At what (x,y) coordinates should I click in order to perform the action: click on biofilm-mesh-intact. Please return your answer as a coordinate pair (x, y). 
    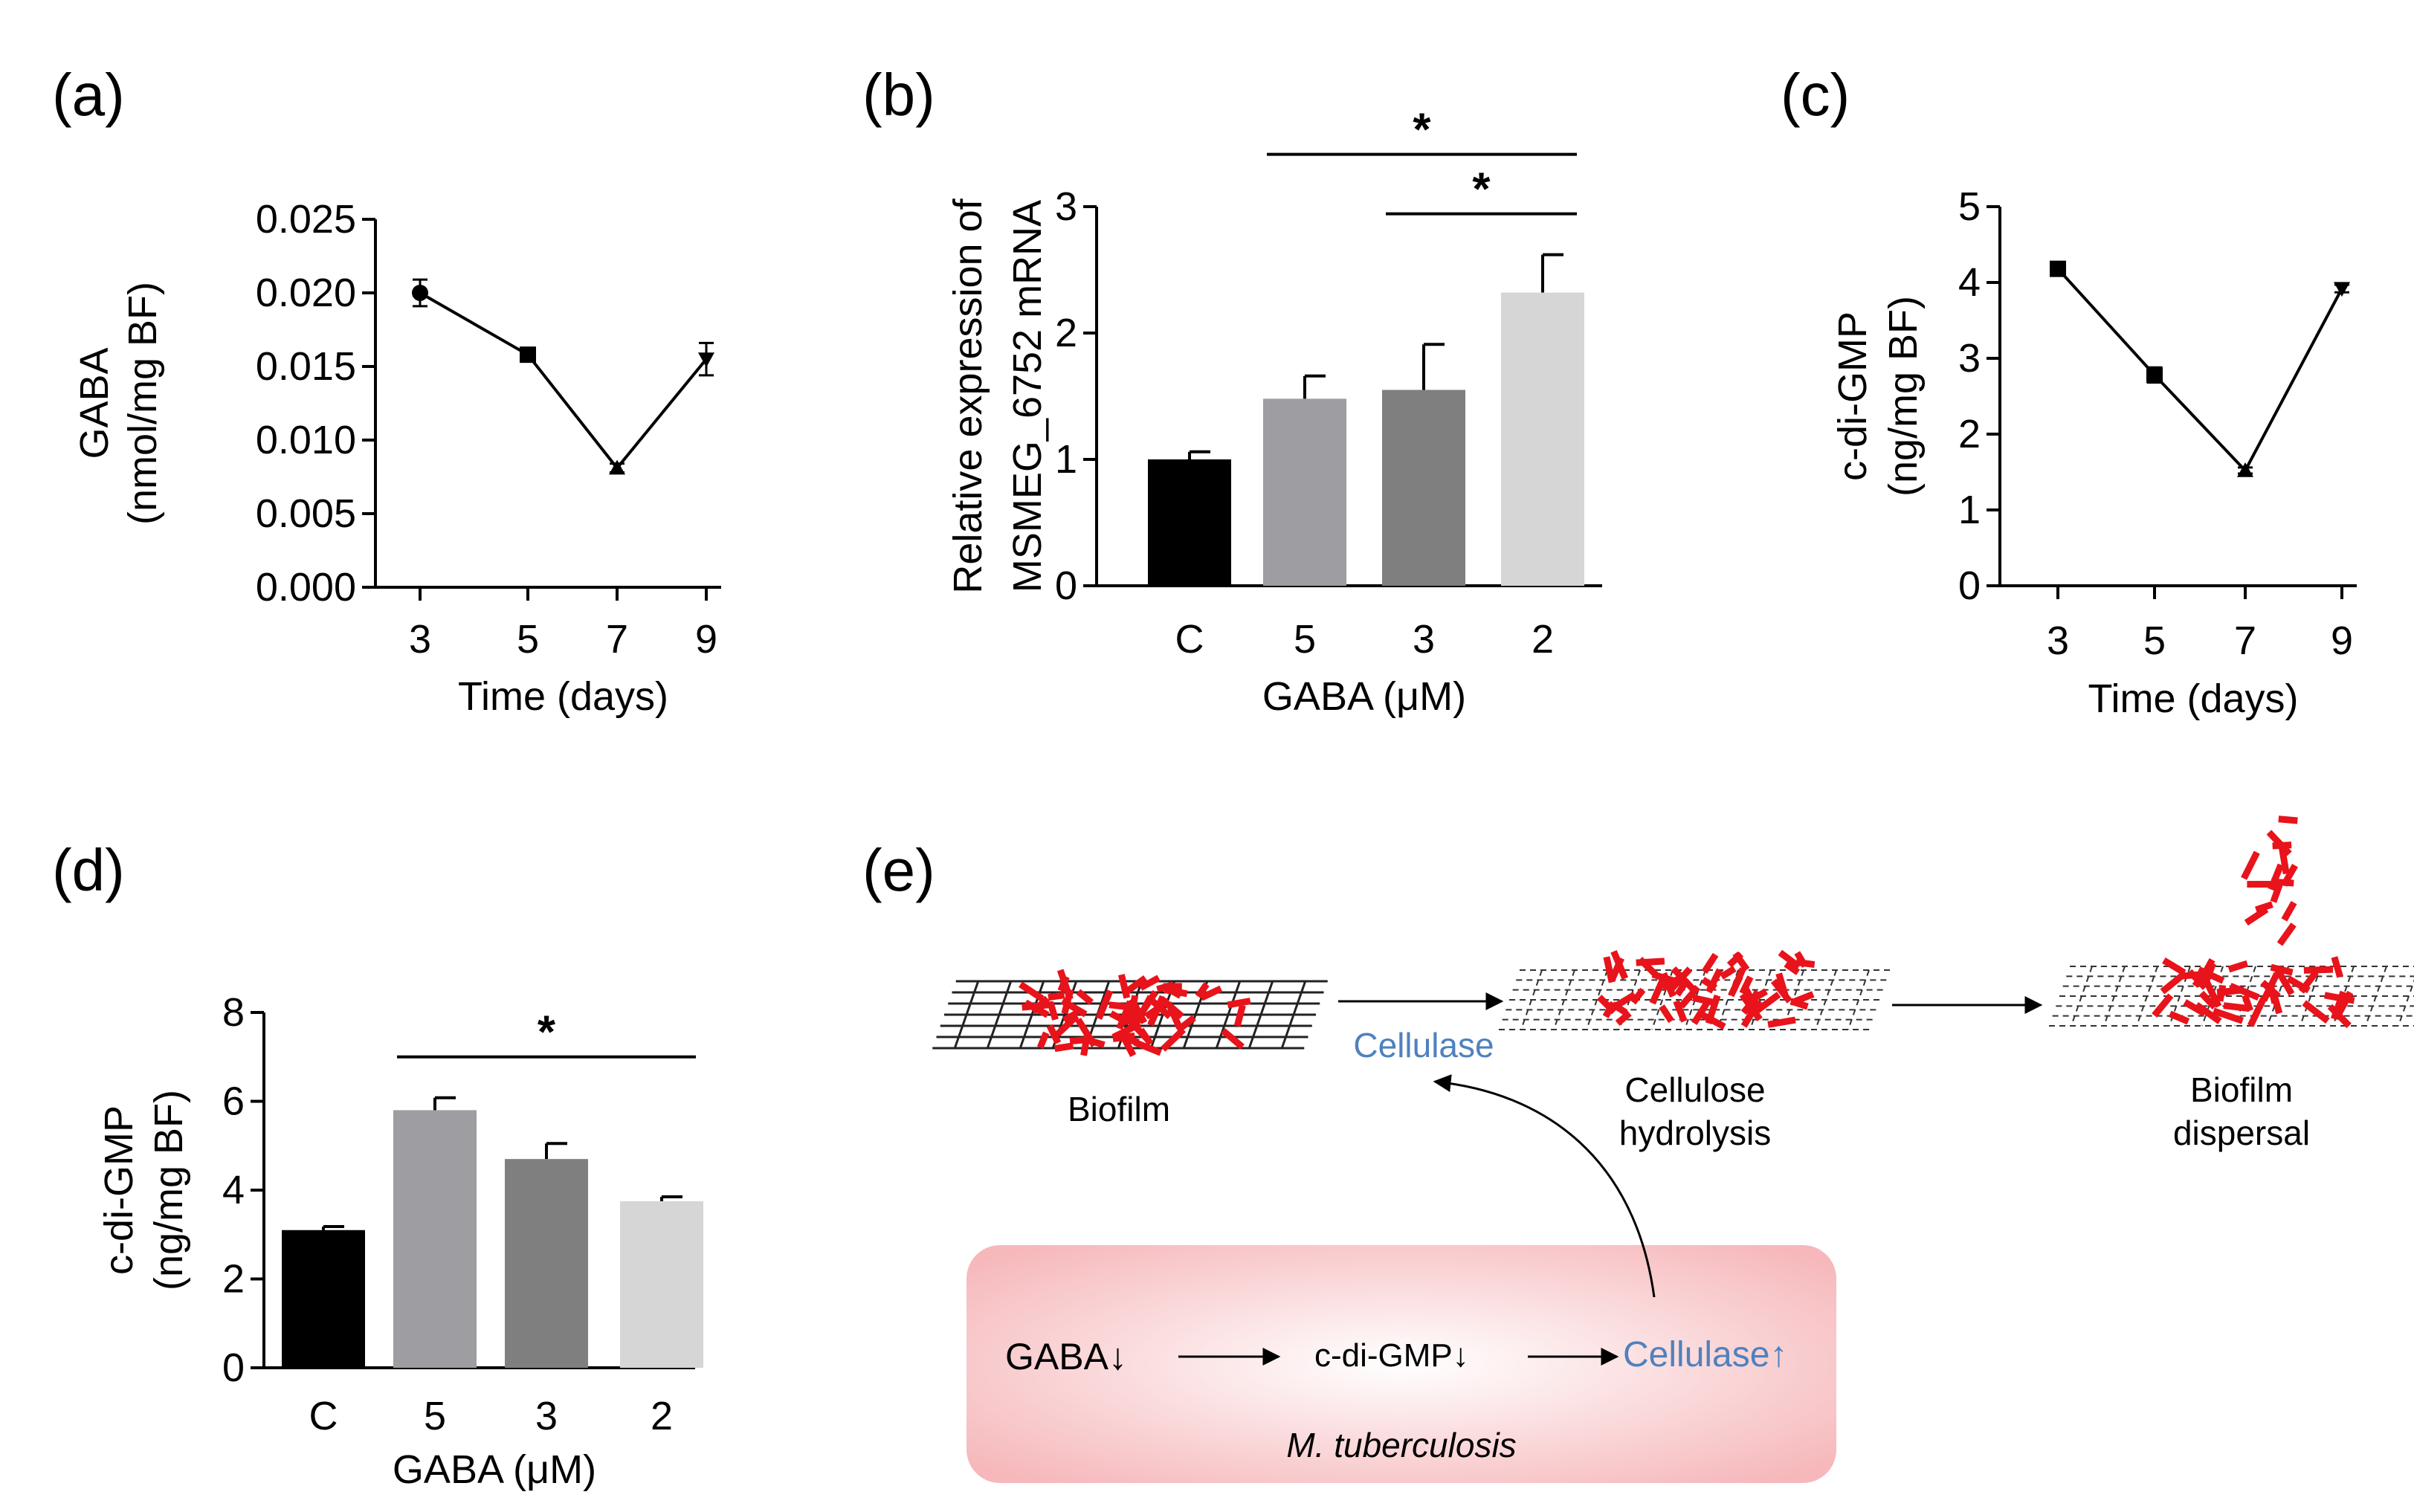
    Looking at the image, I should click on (1130, 1014).